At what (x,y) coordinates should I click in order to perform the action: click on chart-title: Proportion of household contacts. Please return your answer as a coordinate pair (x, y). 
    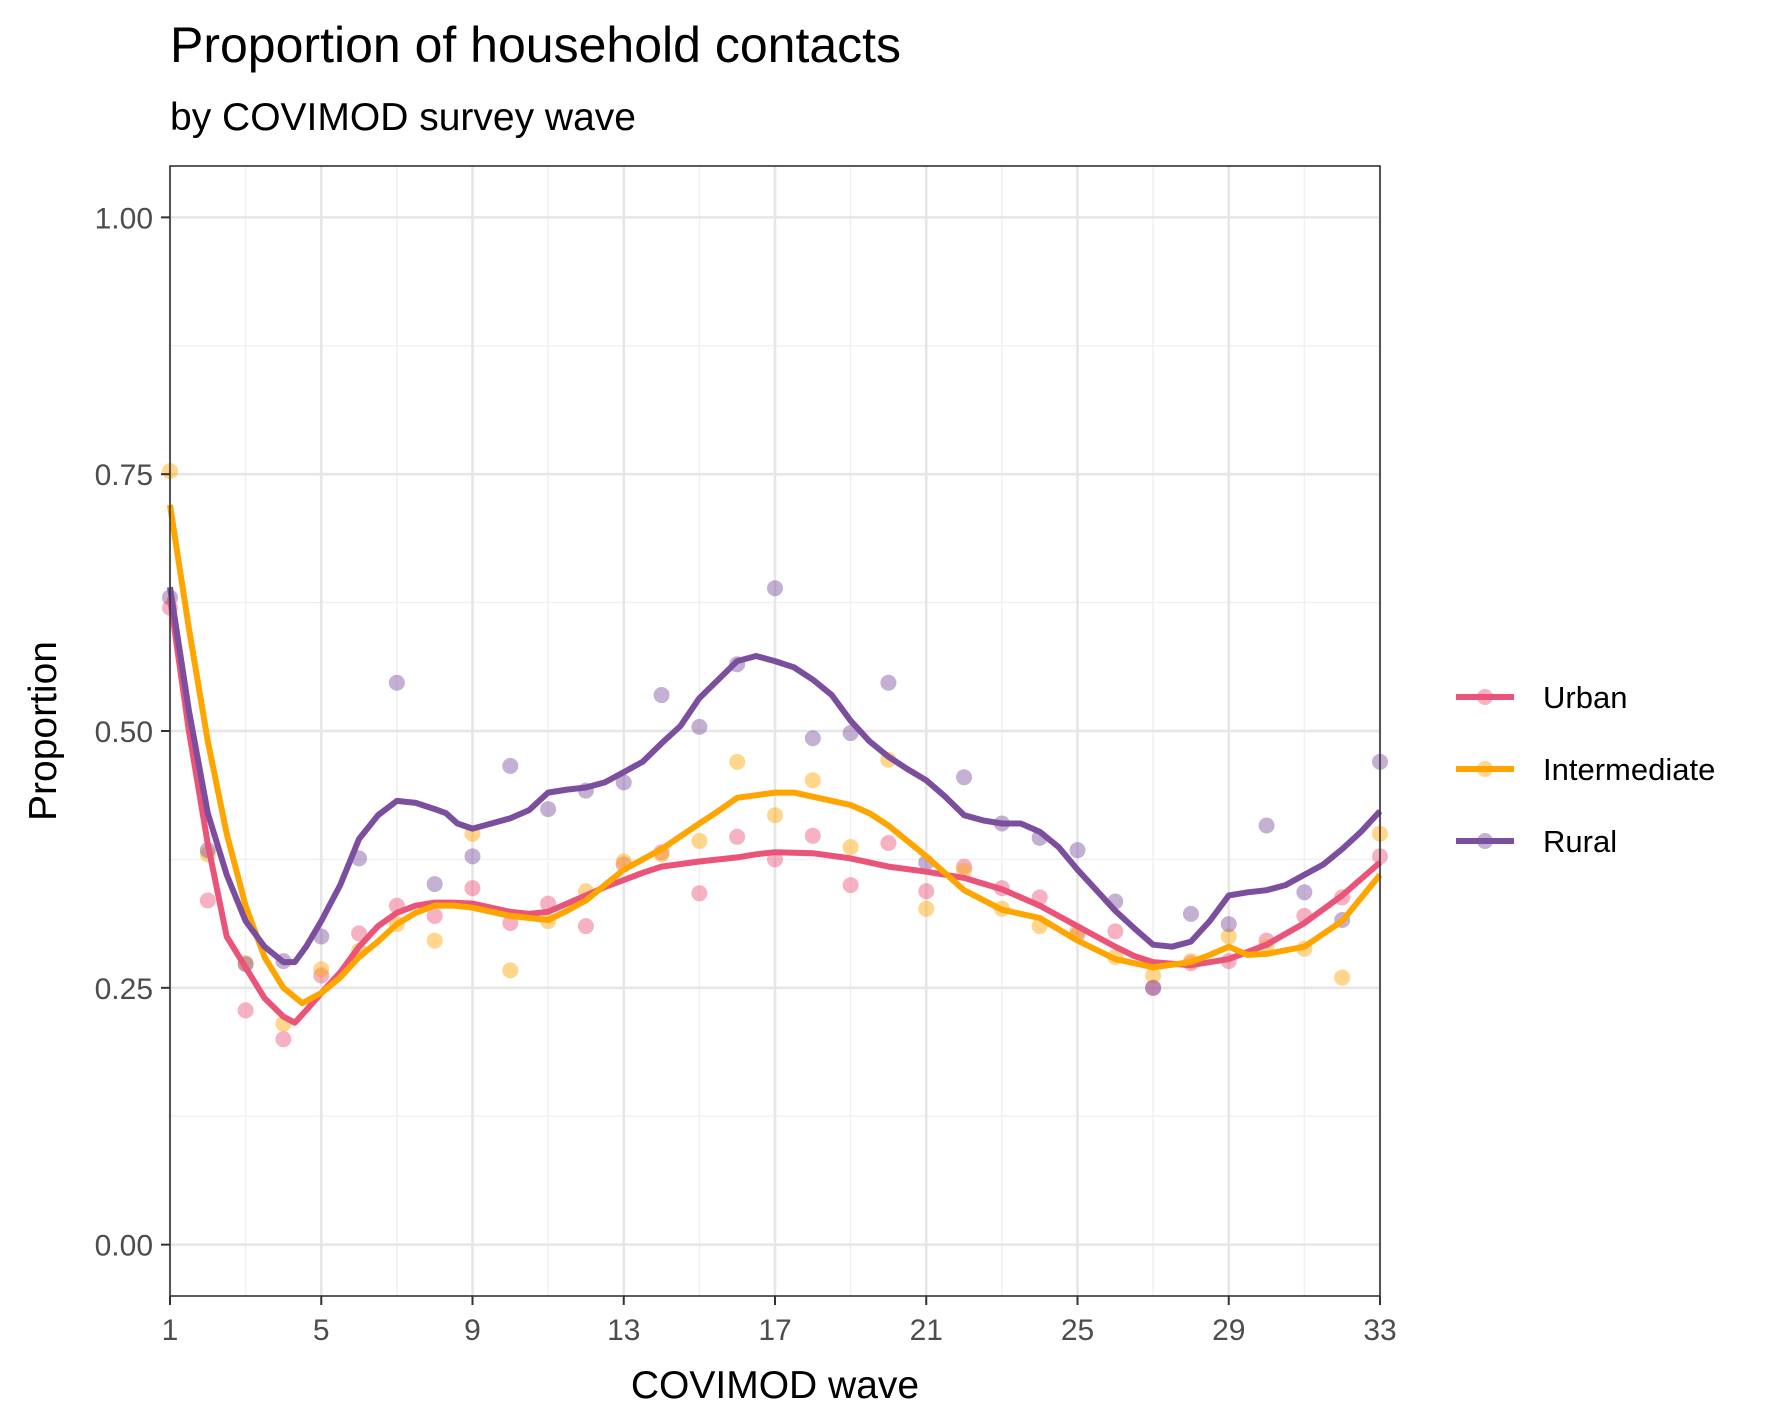
    Looking at the image, I should click on (535, 45).